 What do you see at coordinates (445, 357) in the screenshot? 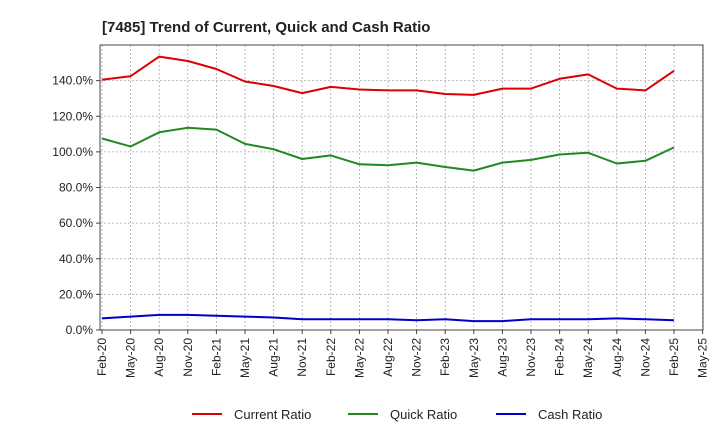
I see `x-tick-label: Feb-23` at bounding box center [445, 357].